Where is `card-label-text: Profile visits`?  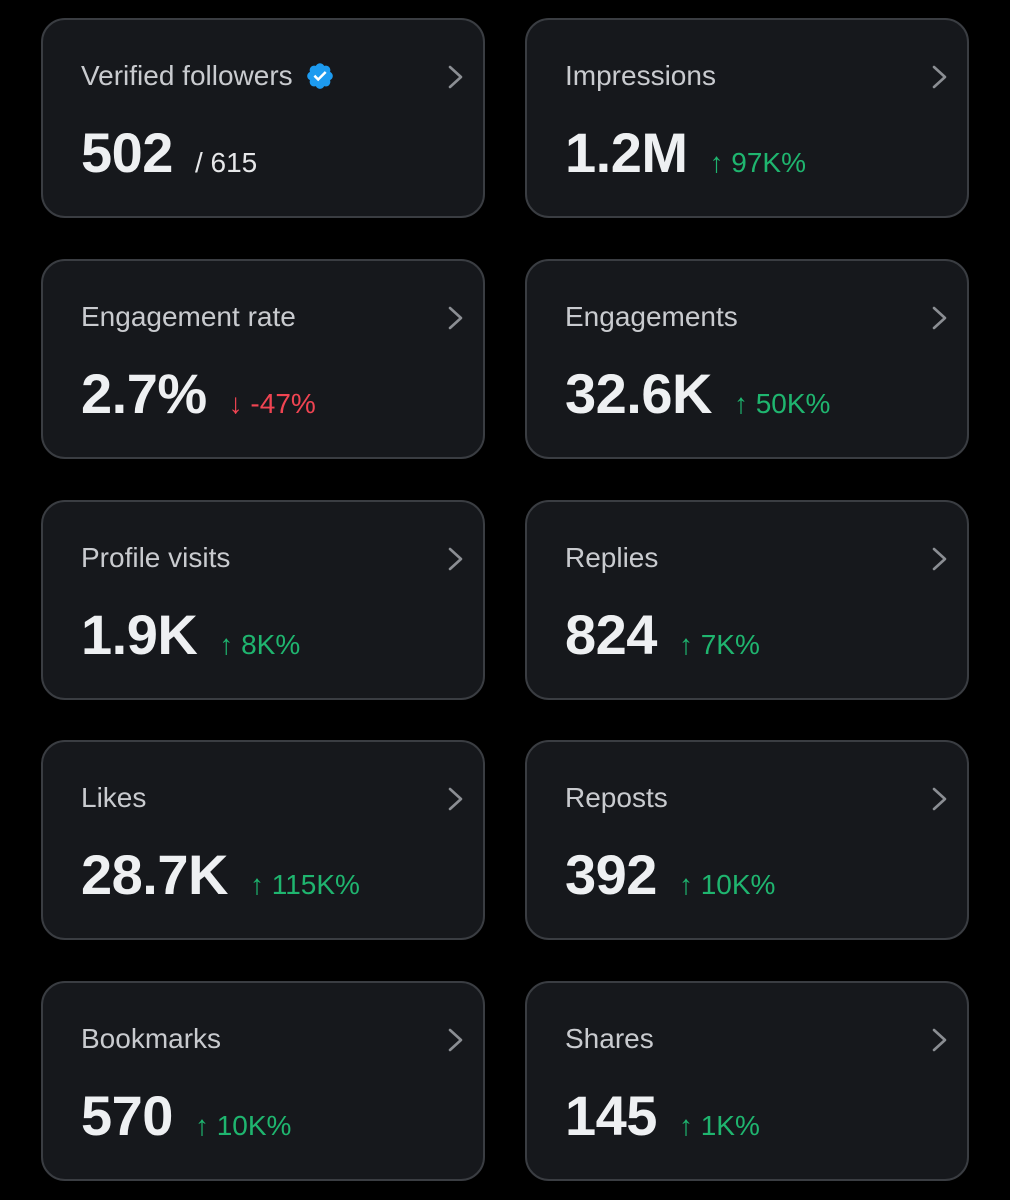 card-label-text: Profile visits is located at coordinates (156, 557).